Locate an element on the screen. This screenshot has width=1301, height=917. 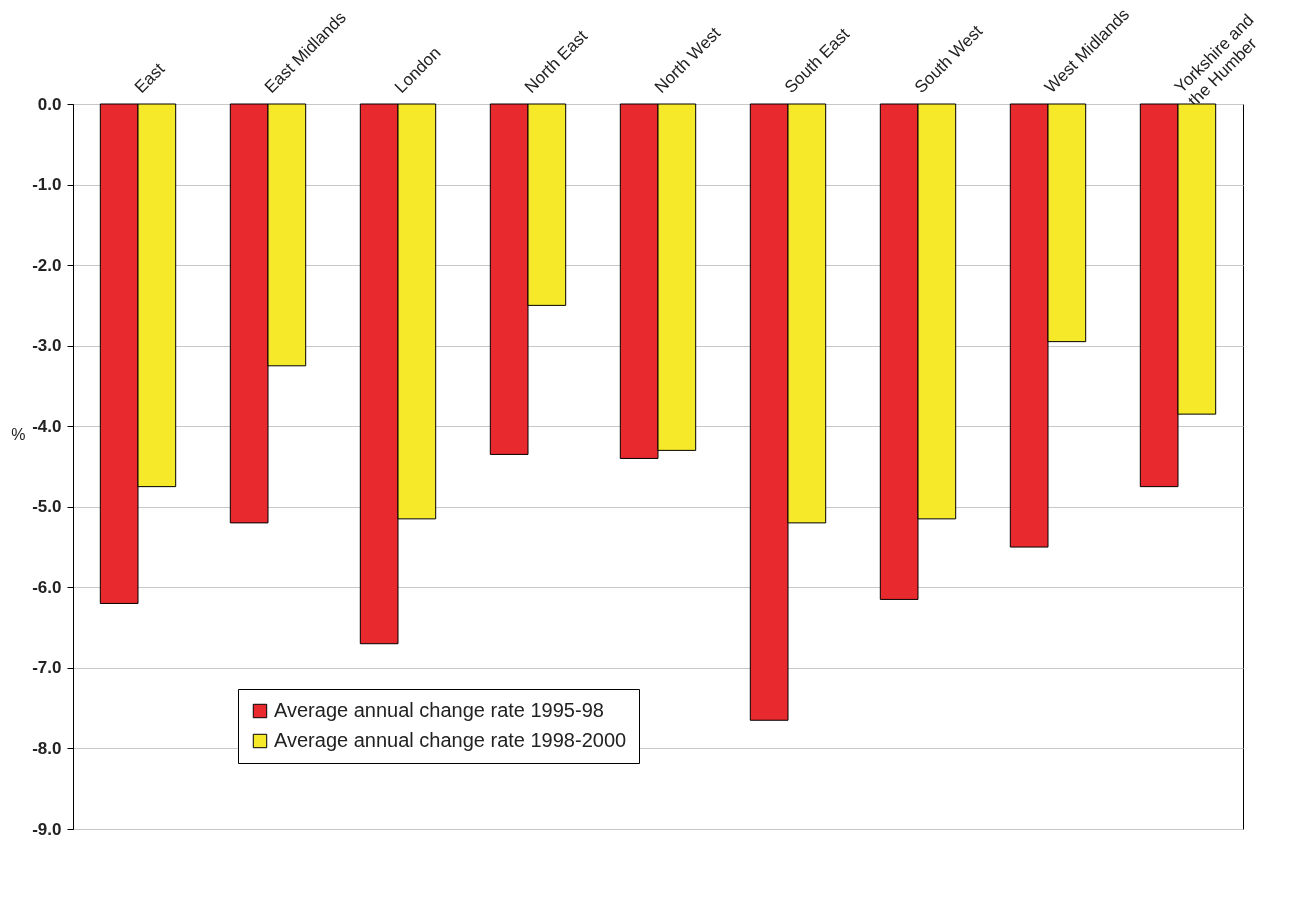
y-tick-label: -2.0 is located at coordinates (47, 265).